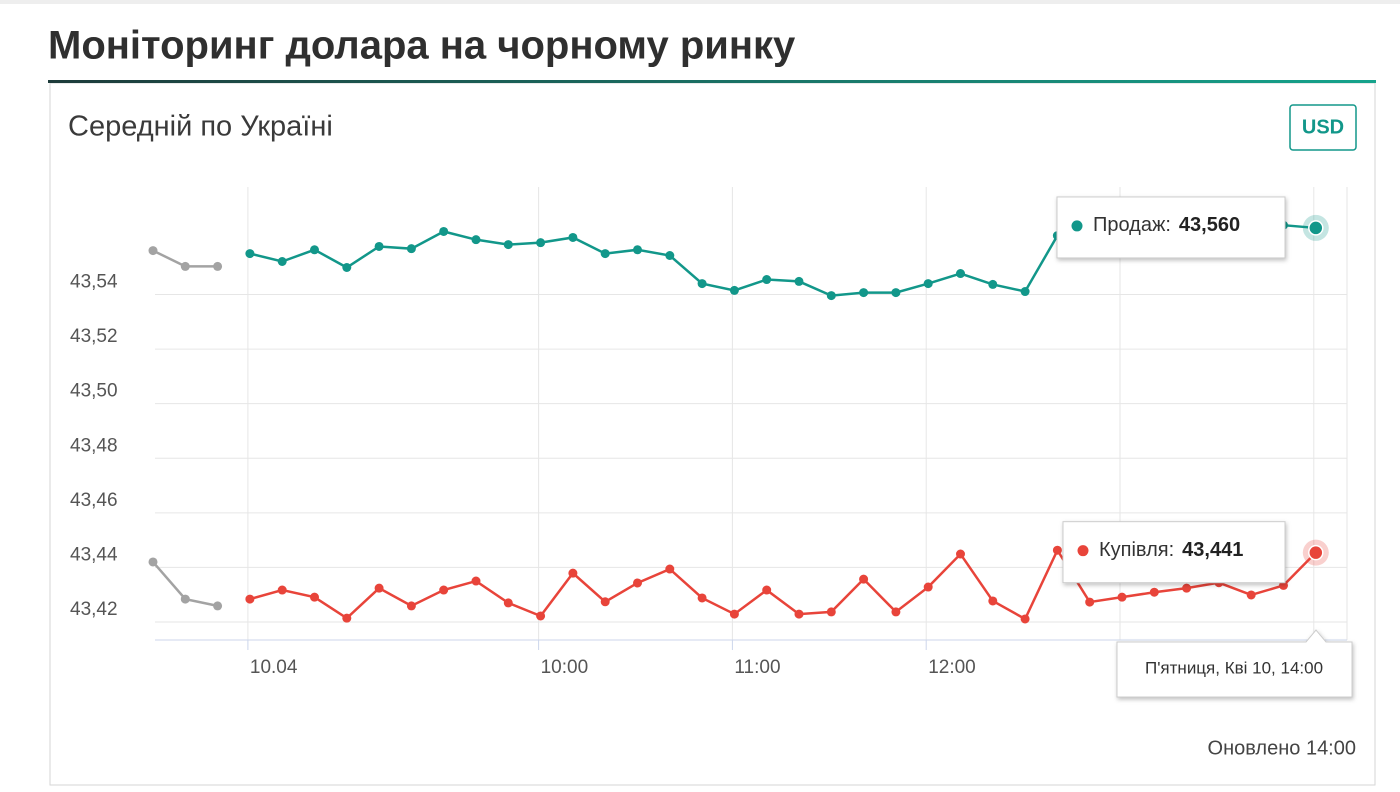  What do you see at coordinates (94, 336) in the screenshot?
I see `y-tick-label: 43,52` at bounding box center [94, 336].